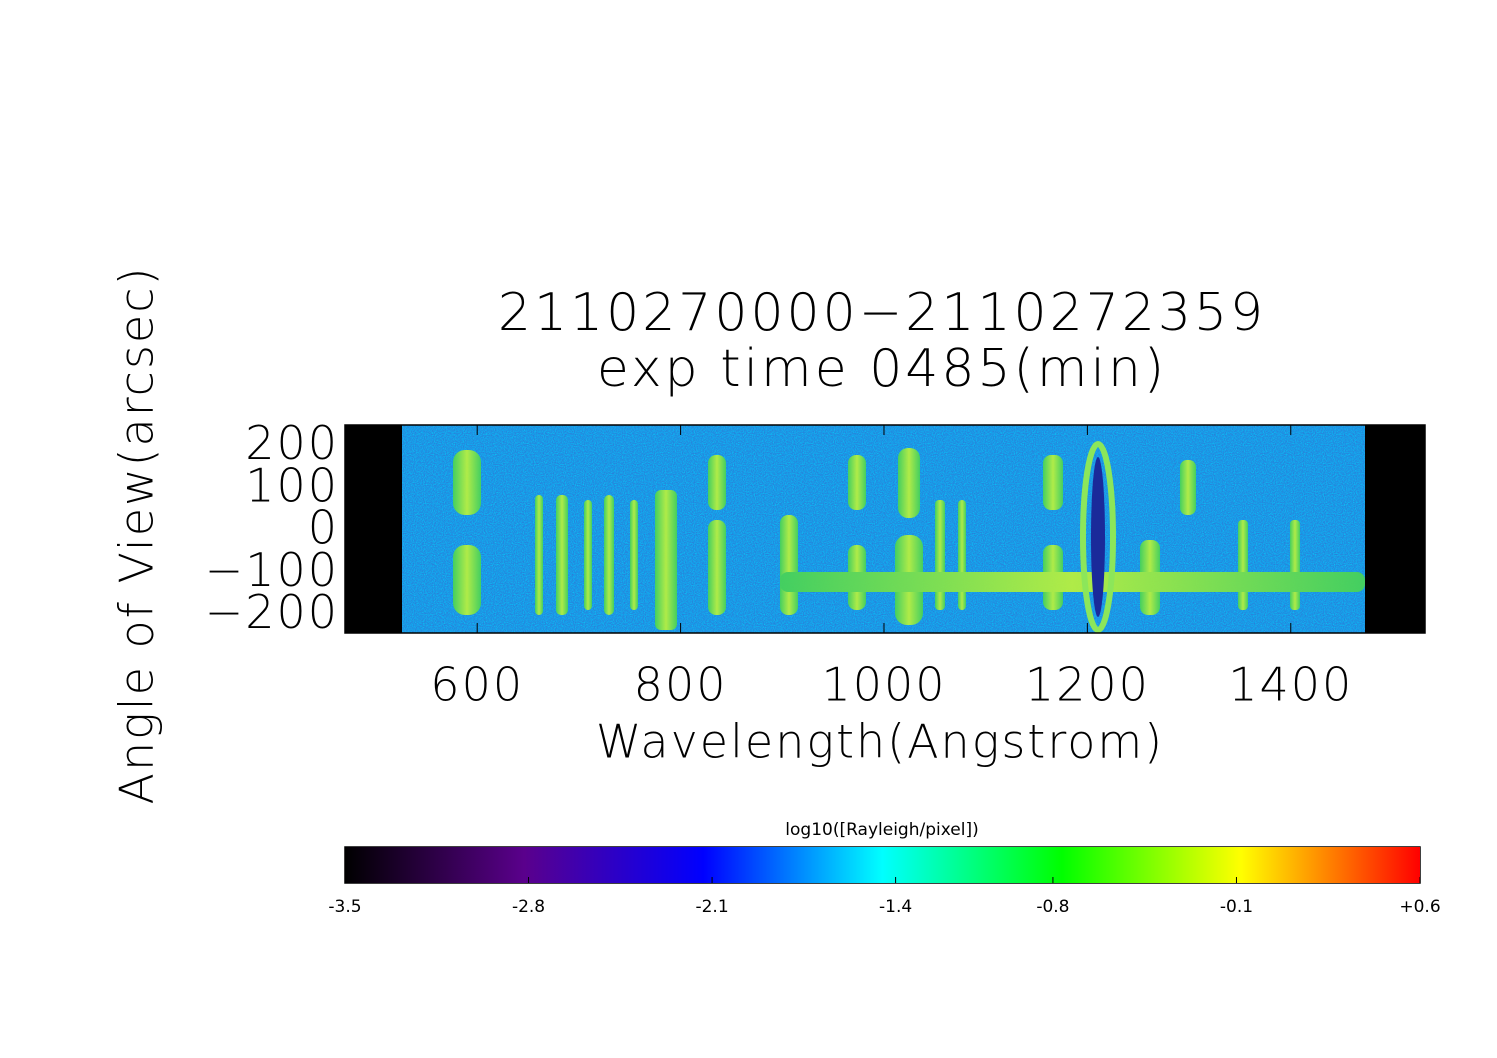 Image resolution: width=1497 pixels, height=1058 pixels. What do you see at coordinates (137, 535) in the screenshot?
I see `y-axis-label: Angle of View(arcsec)` at bounding box center [137, 535].